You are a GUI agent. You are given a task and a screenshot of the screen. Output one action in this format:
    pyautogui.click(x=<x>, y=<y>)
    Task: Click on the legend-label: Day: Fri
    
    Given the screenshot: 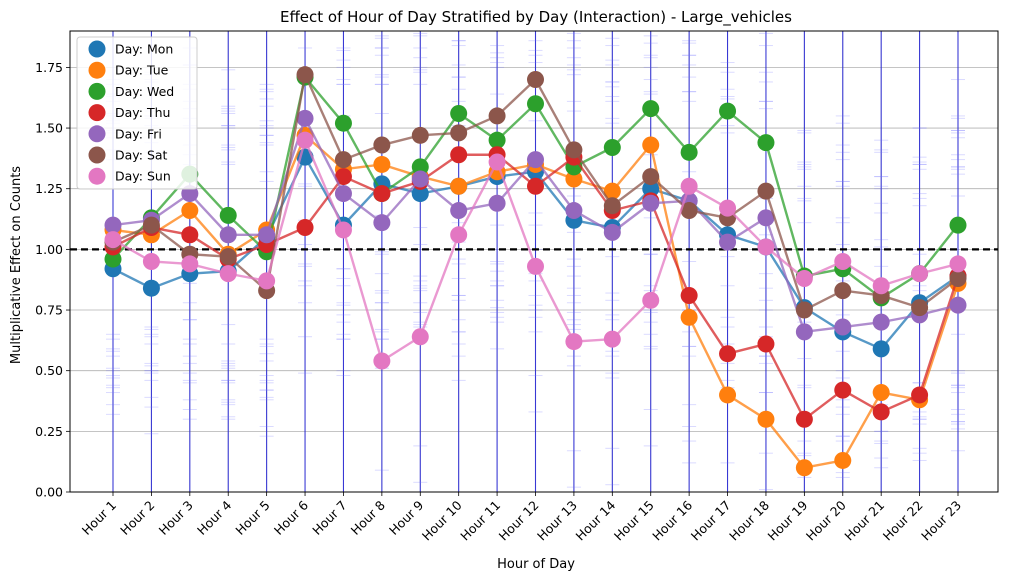 What is the action you would take?
    pyautogui.click(x=138, y=133)
    